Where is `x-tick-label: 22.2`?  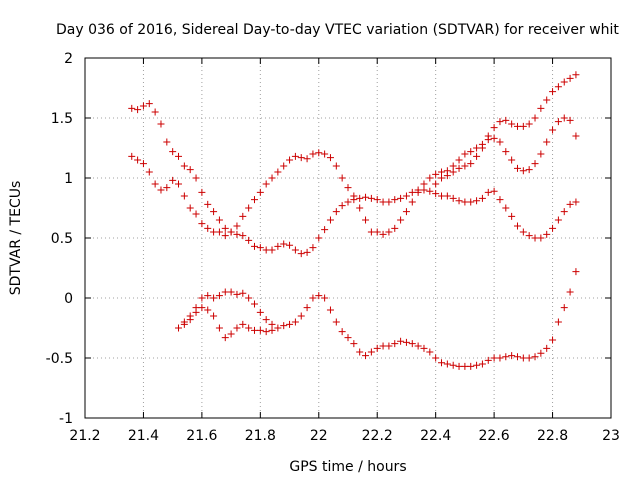
x-tick-label: 22.2 is located at coordinates (377, 436).